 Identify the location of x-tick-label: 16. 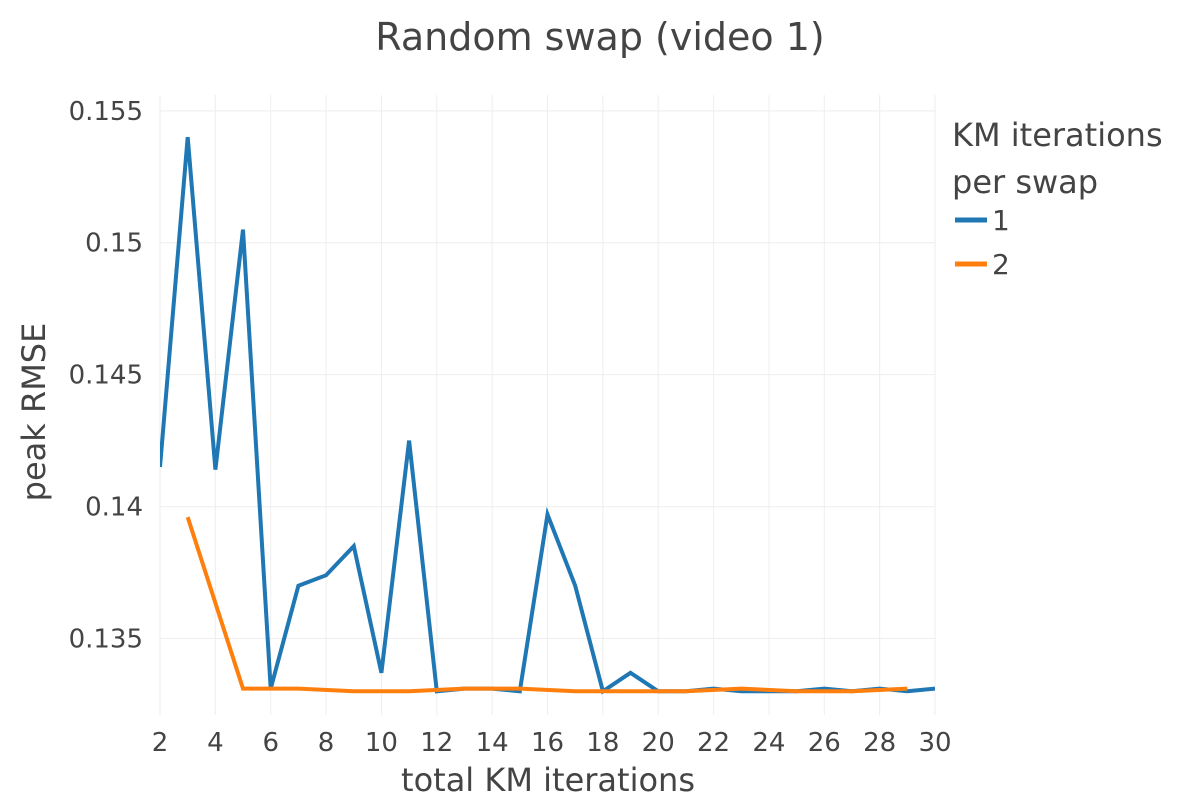
(547, 743).